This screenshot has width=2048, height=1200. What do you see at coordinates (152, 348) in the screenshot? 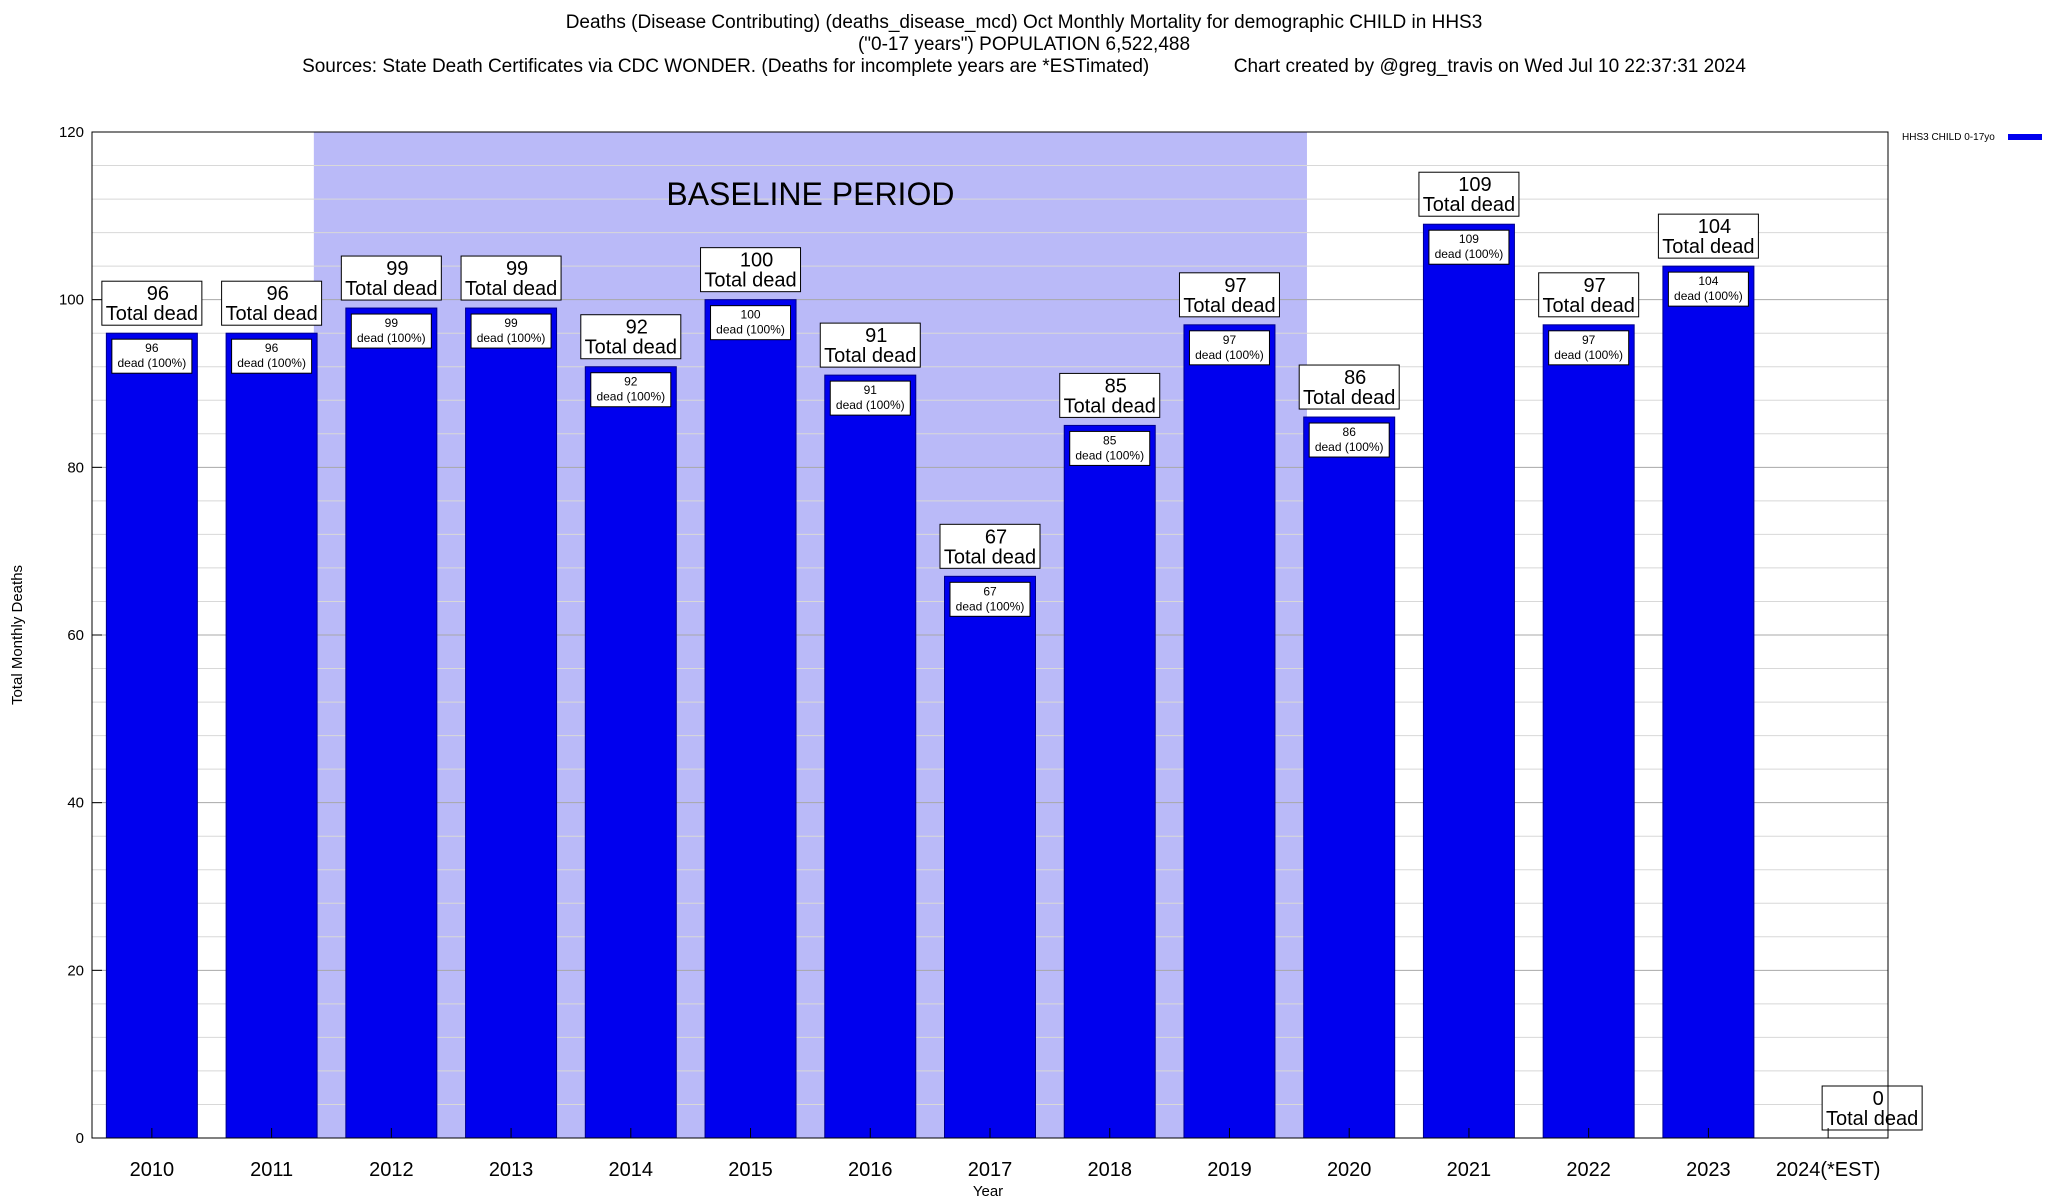
I see `inner-label-value: 96` at bounding box center [152, 348].